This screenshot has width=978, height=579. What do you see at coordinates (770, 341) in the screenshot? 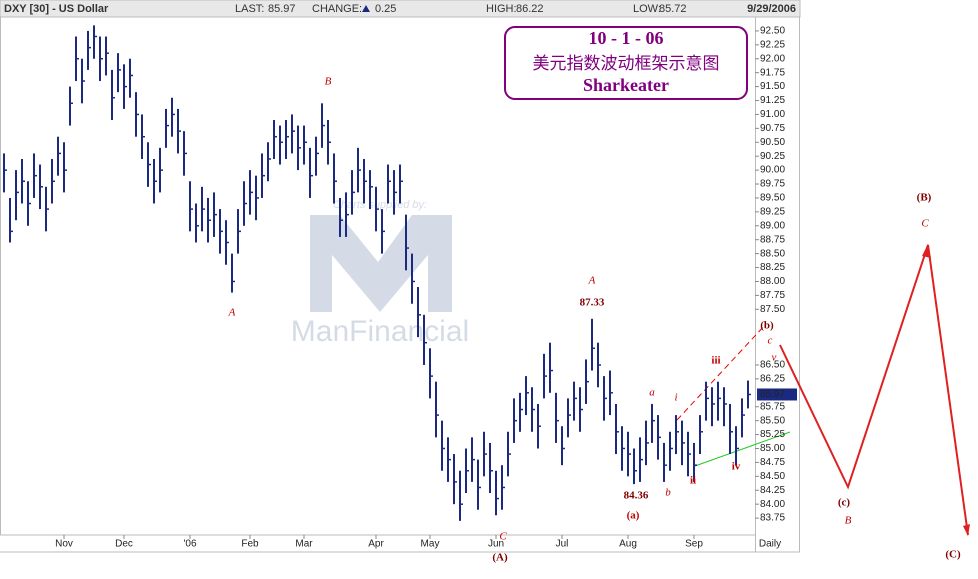
I see `annotation: c` at bounding box center [770, 341].